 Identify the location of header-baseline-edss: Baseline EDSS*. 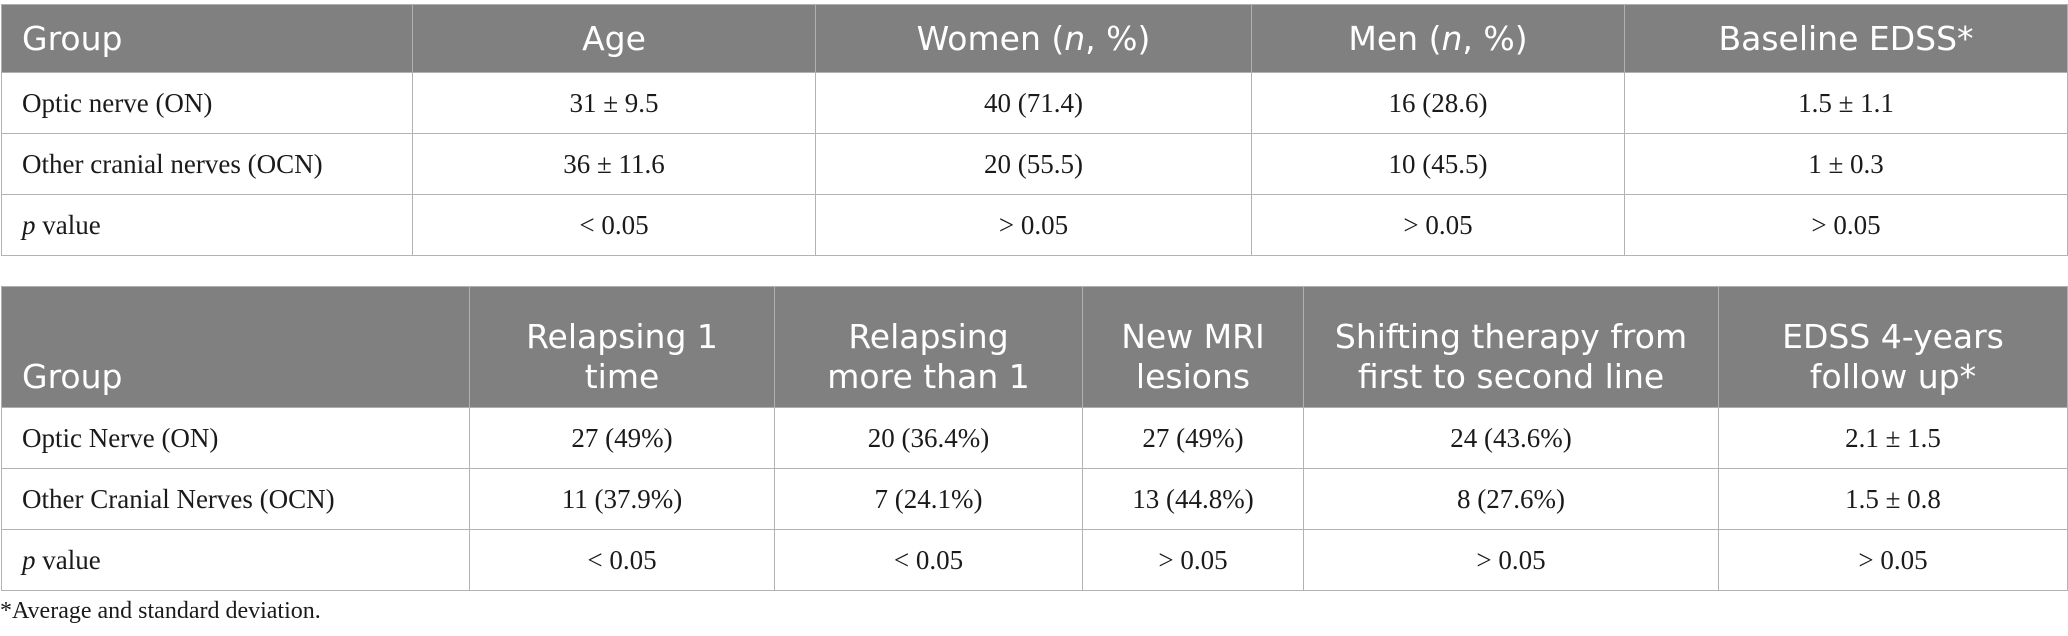
(1846, 38).